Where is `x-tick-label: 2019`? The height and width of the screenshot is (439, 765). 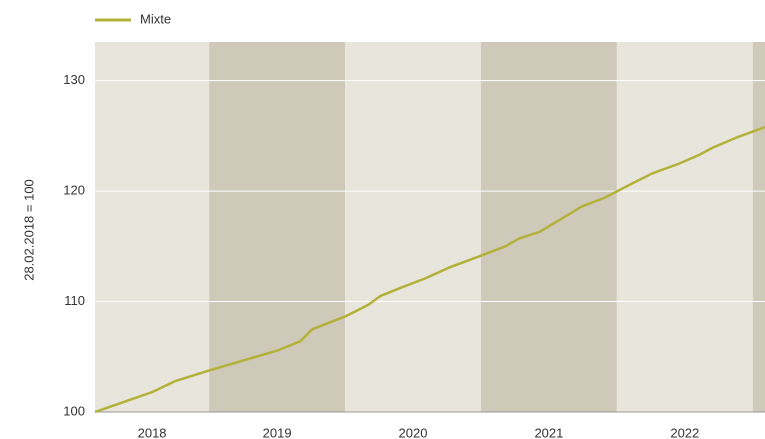 x-tick-label: 2019 is located at coordinates (277, 432).